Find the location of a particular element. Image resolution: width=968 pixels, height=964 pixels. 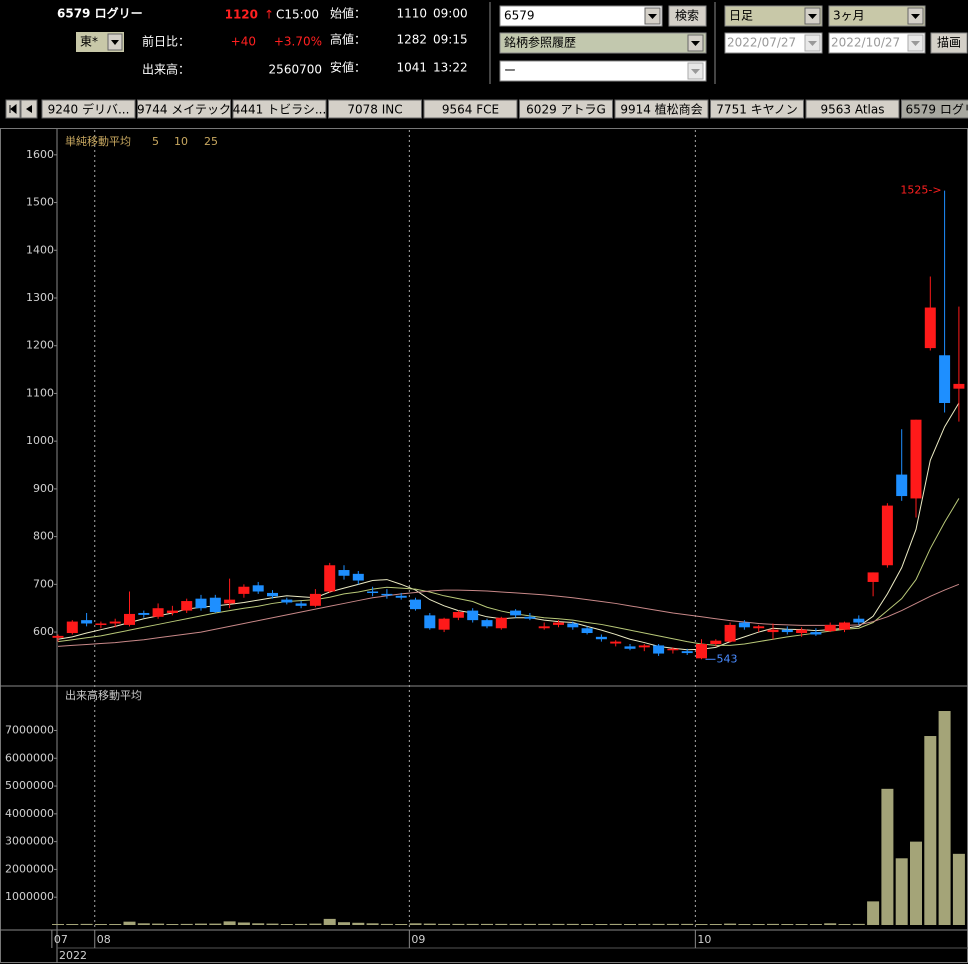

tab-label: 7751 キヤノン is located at coordinates (756, 110).